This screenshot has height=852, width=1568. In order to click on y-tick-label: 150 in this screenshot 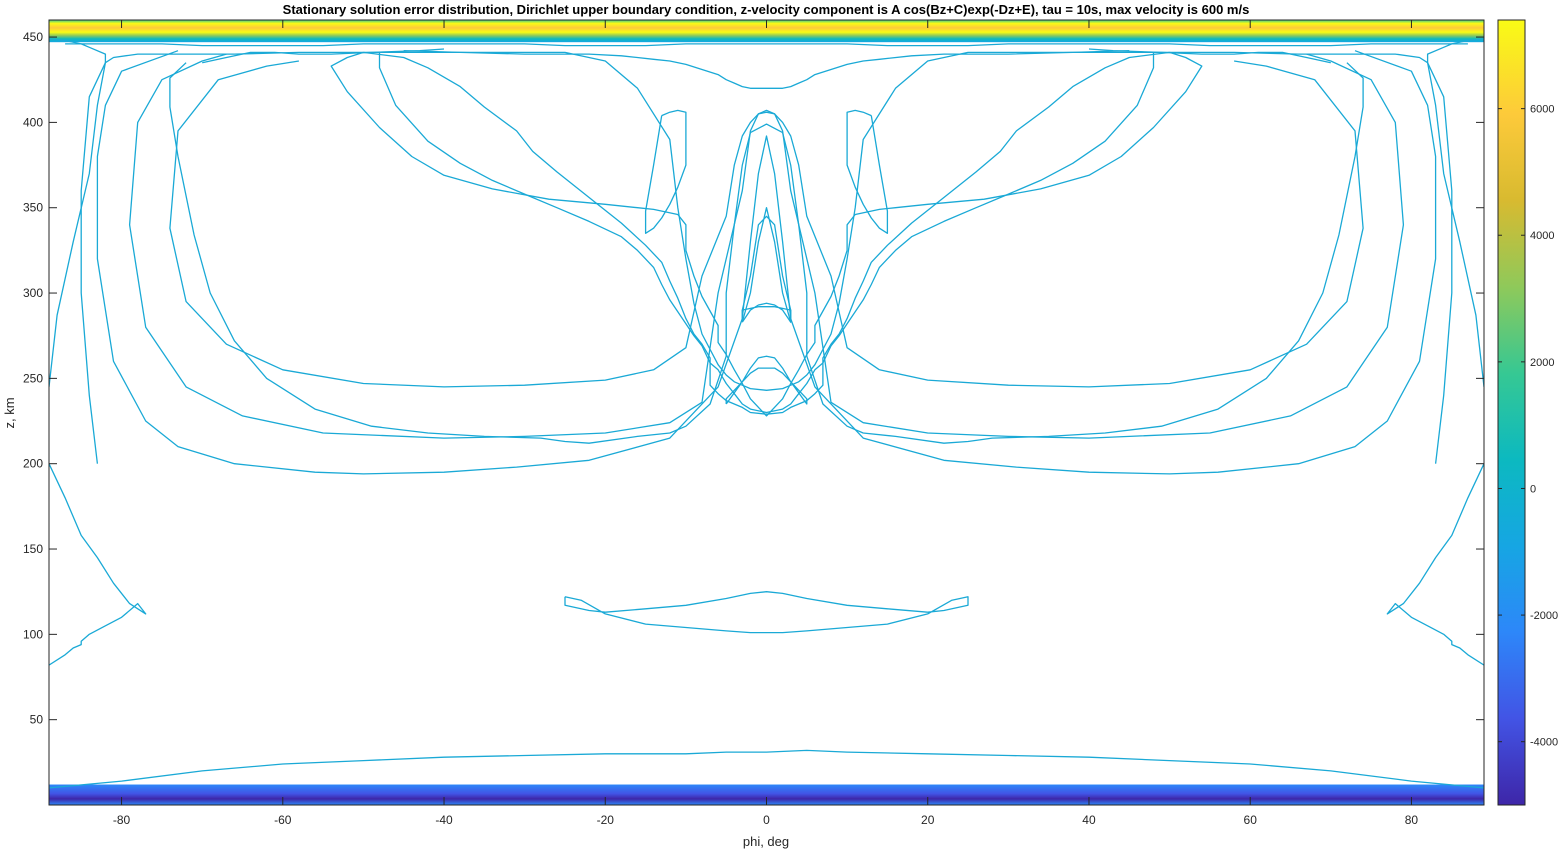, I will do `click(33, 549)`.